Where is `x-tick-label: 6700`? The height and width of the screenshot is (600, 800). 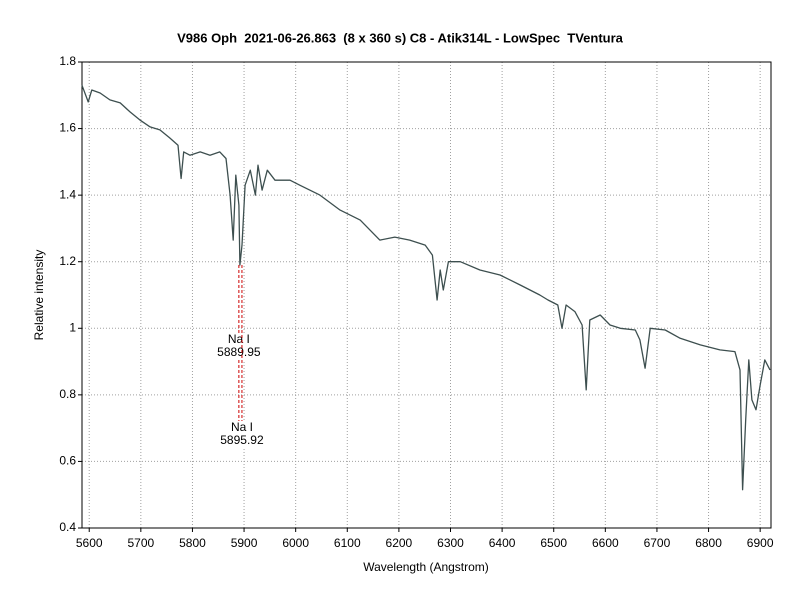 x-tick-label: 6700 is located at coordinates (657, 543).